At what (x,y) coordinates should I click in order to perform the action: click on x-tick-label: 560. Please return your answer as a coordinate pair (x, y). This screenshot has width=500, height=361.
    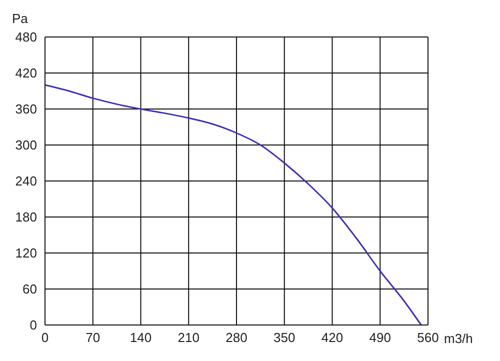
    Looking at the image, I should click on (428, 338).